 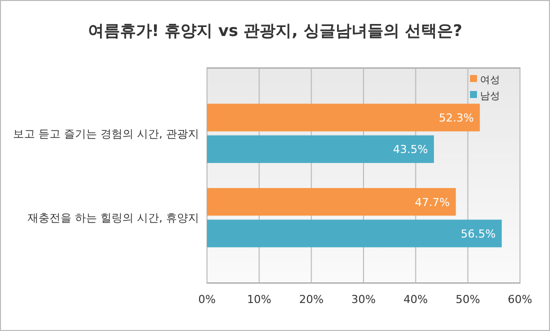 I want to click on legend-label: 여성, so click(x=490, y=80).